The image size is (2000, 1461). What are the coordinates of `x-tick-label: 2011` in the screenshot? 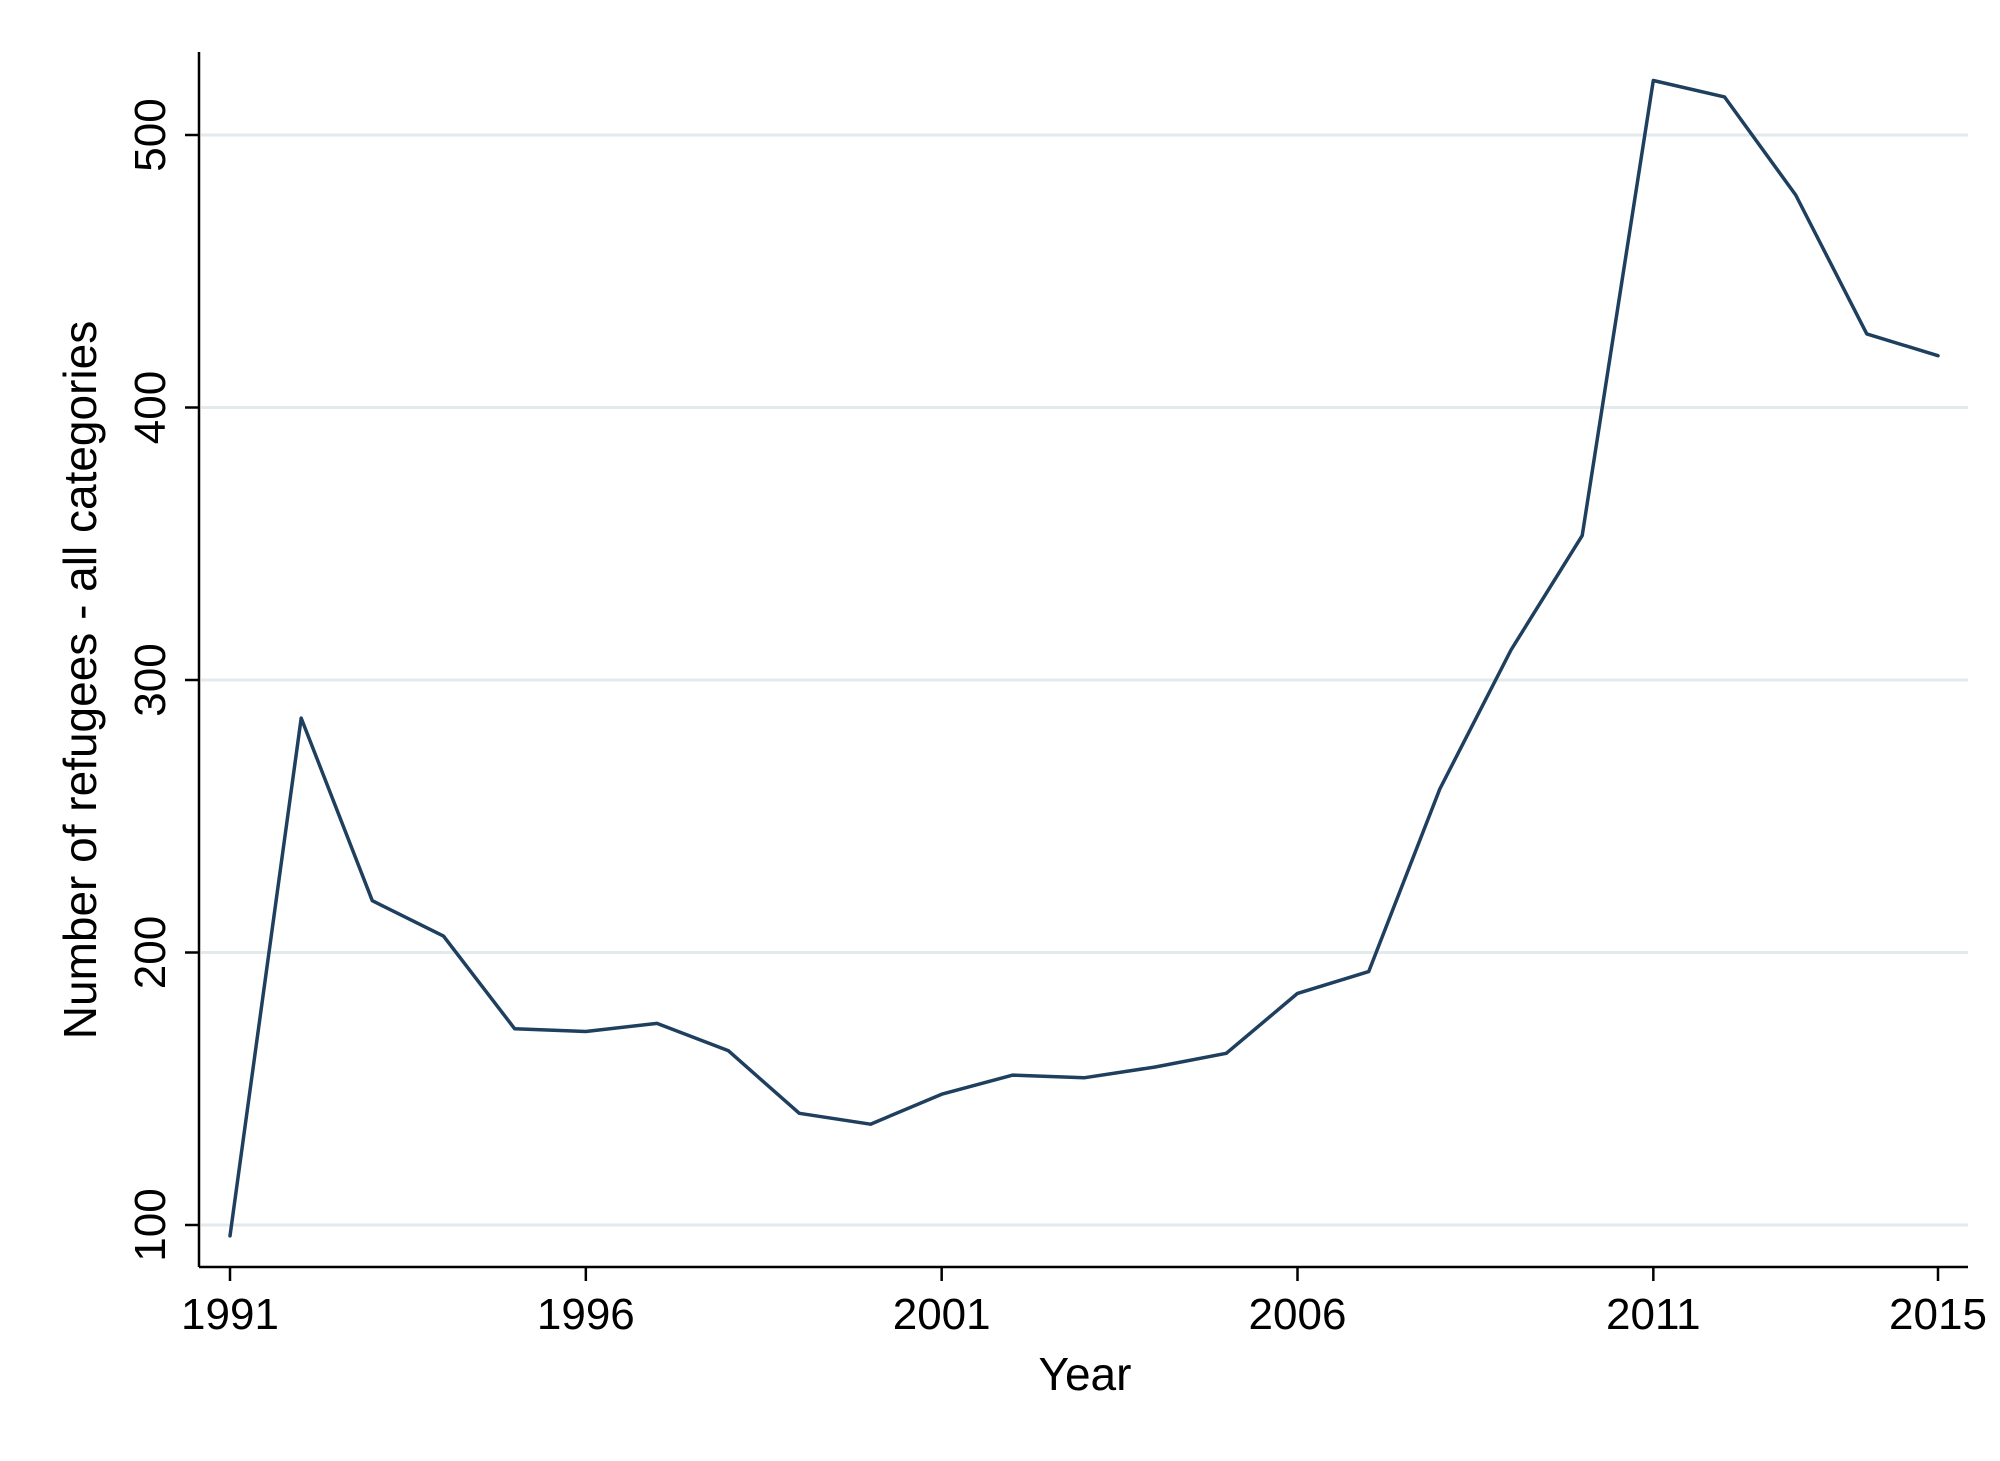 It's located at (1653, 1314).